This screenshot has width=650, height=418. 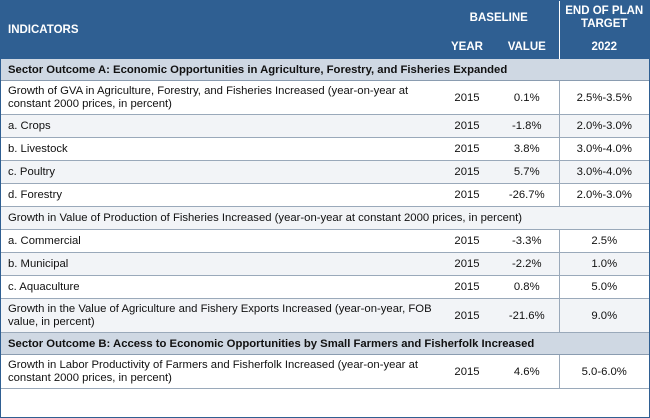 What do you see at coordinates (220, 195) in the screenshot?
I see `indicator-cell: d. Forestry` at bounding box center [220, 195].